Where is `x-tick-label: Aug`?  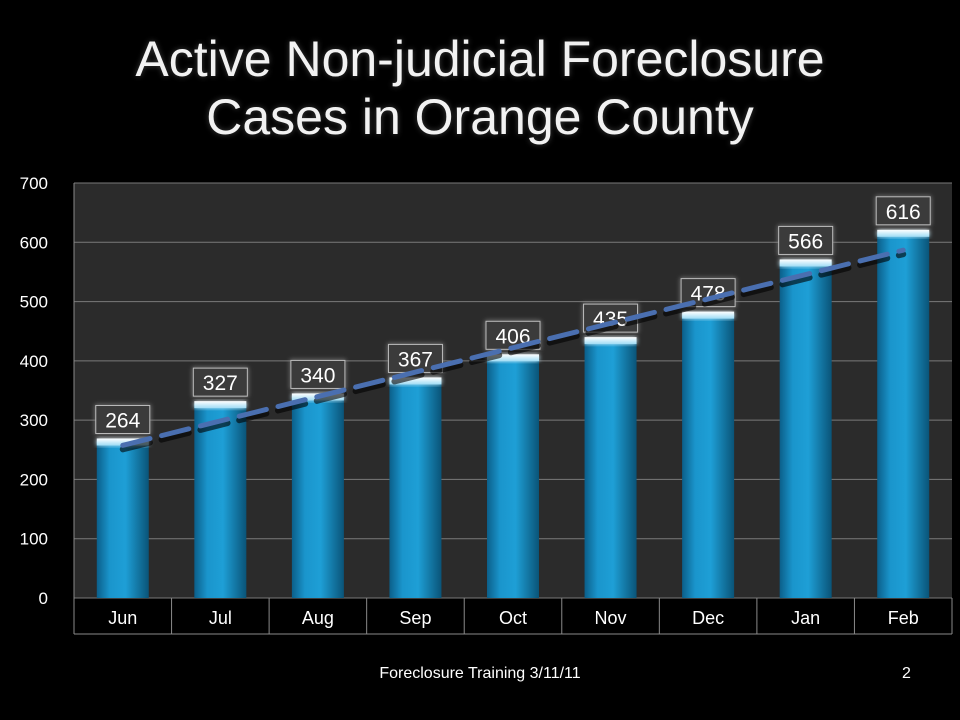 x-tick-label: Aug is located at coordinates (318, 618).